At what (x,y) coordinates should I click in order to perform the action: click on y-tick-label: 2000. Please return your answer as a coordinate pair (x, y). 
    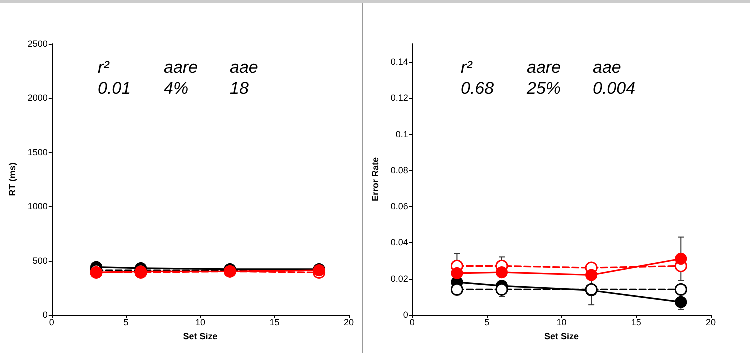
    Looking at the image, I should click on (38, 98).